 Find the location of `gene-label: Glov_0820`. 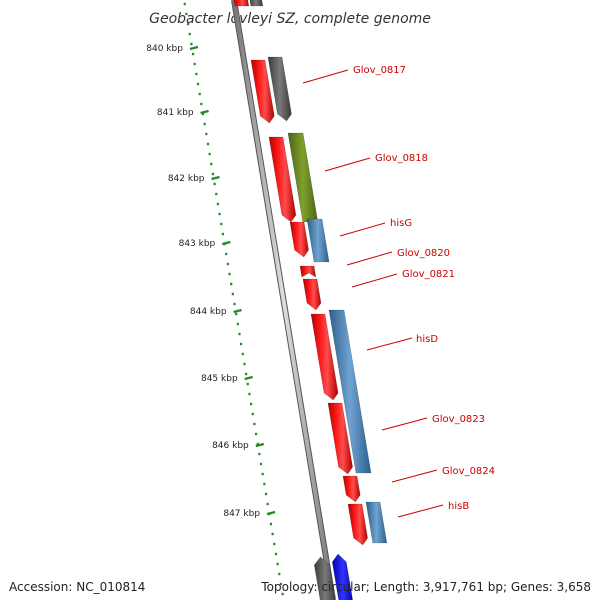

gene-label: Glov_0820 is located at coordinates (423, 253).